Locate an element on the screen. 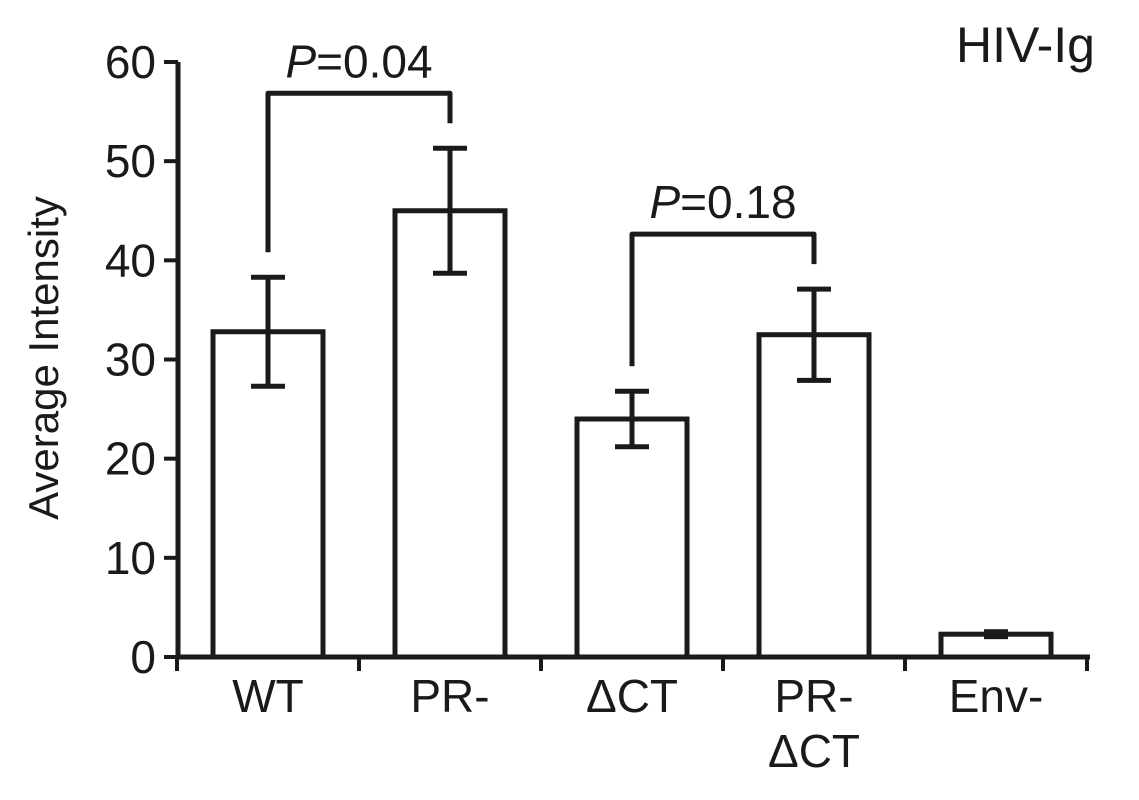 The image size is (1139, 800). x-tick-label: WT is located at coordinates (268, 696).